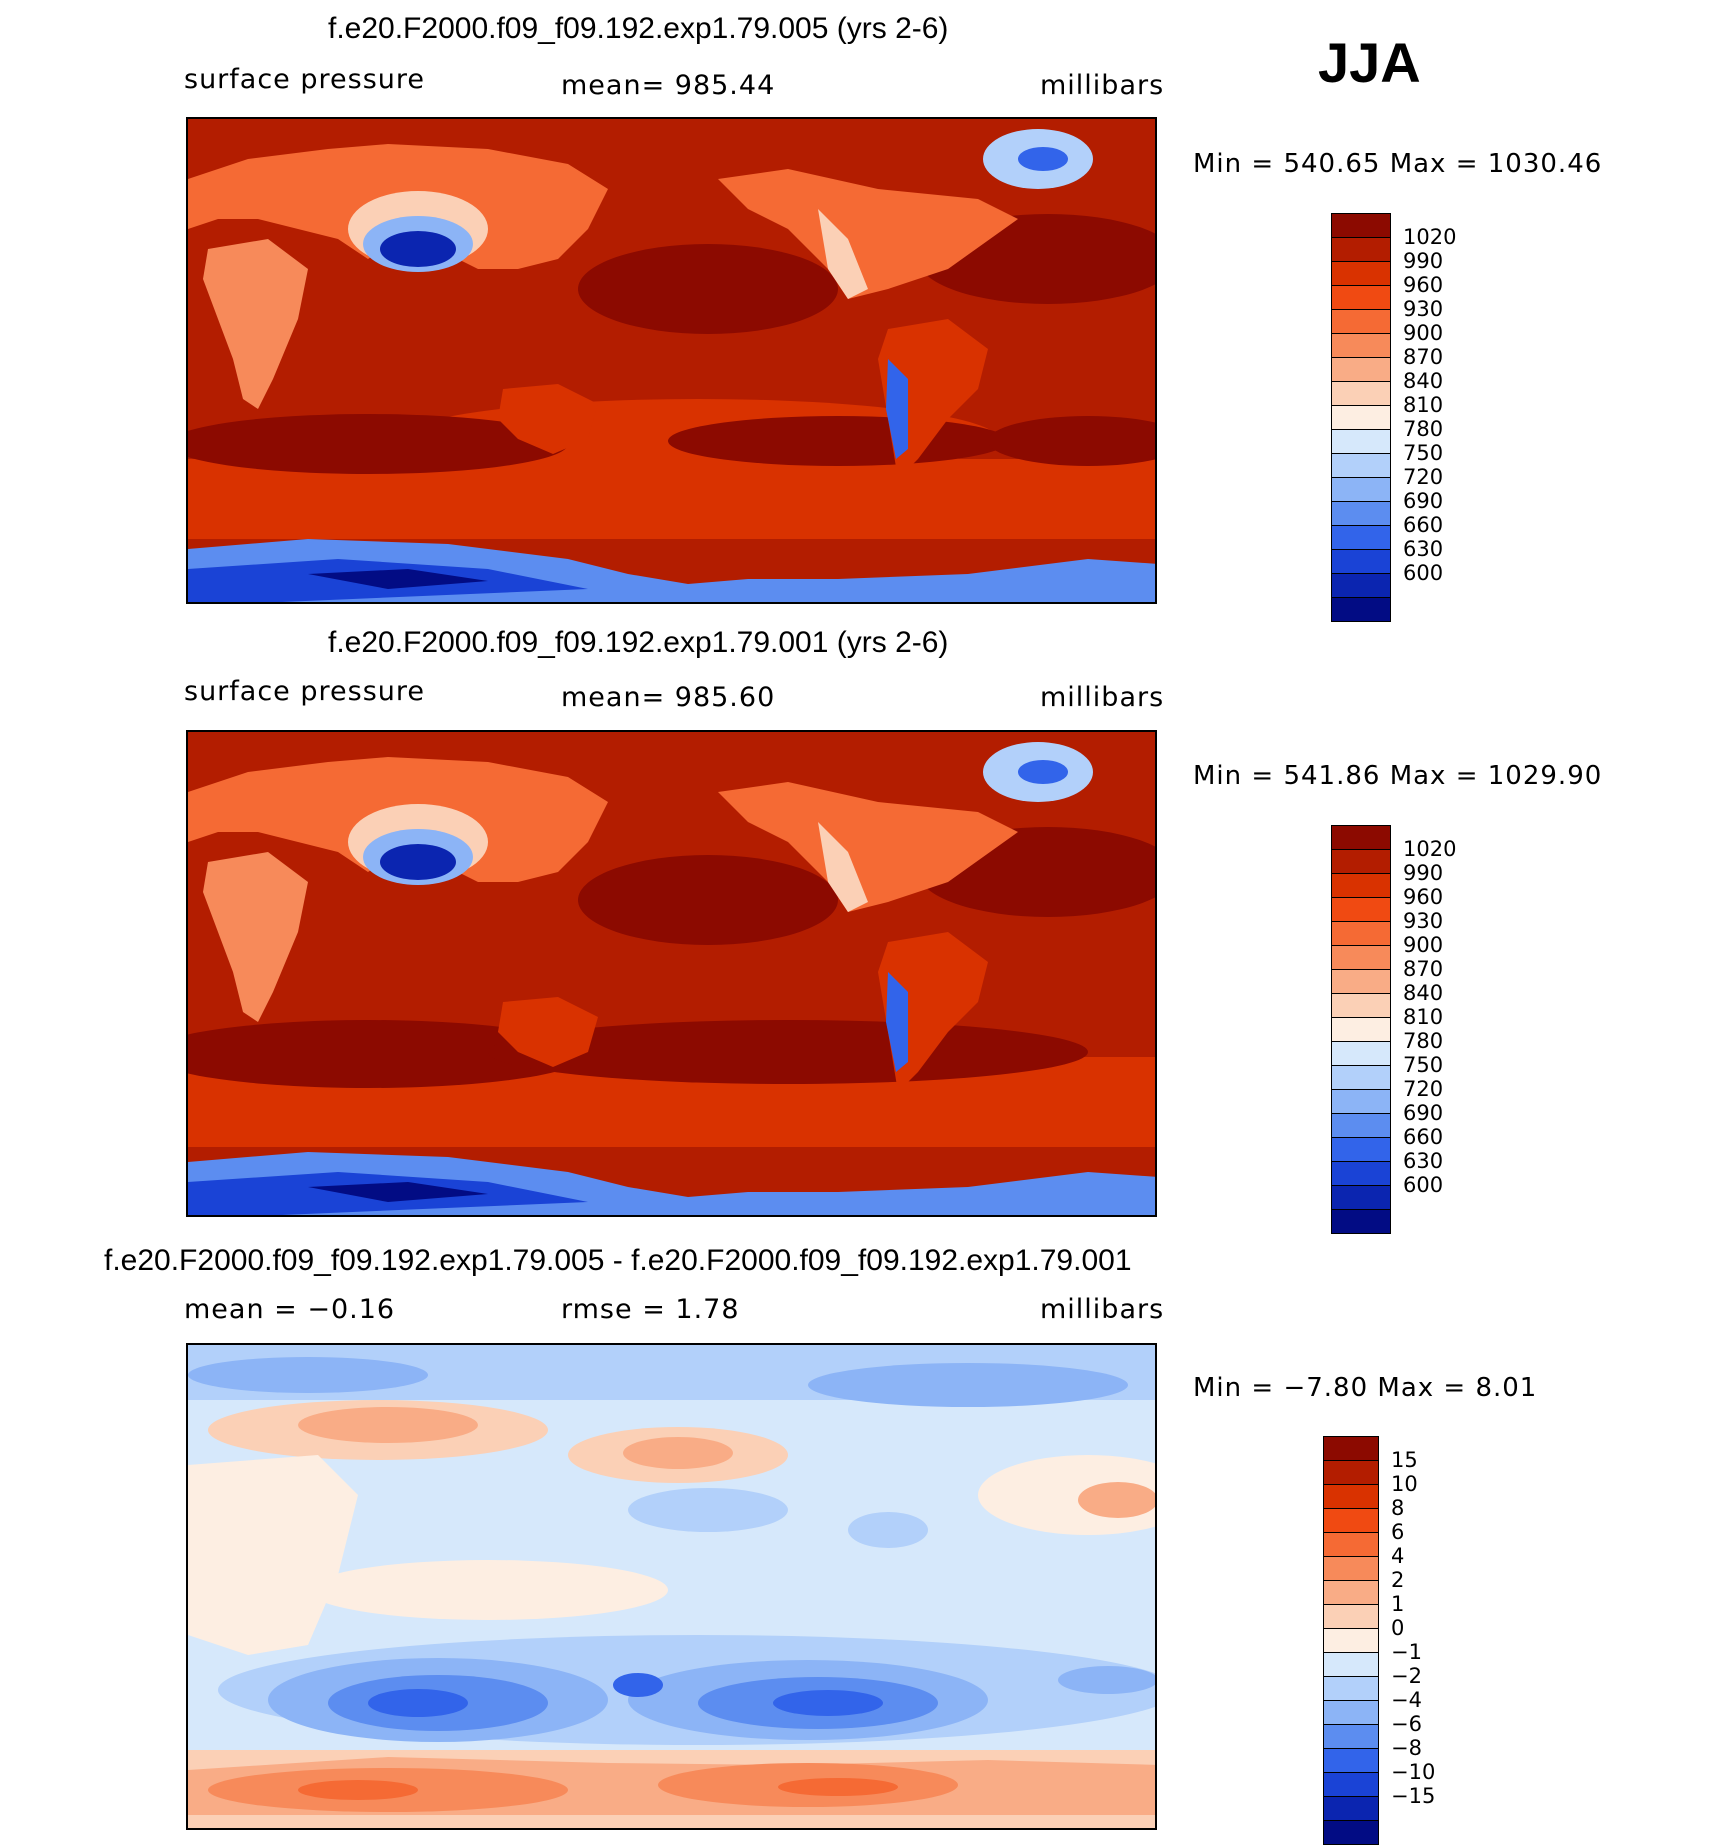 Image resolution: width=1710 pixels, height=1845 pixels. Describe the element at coordinates (1423, 921) in the screenshot. I see `colorbar-tick-label: 930` at that location.